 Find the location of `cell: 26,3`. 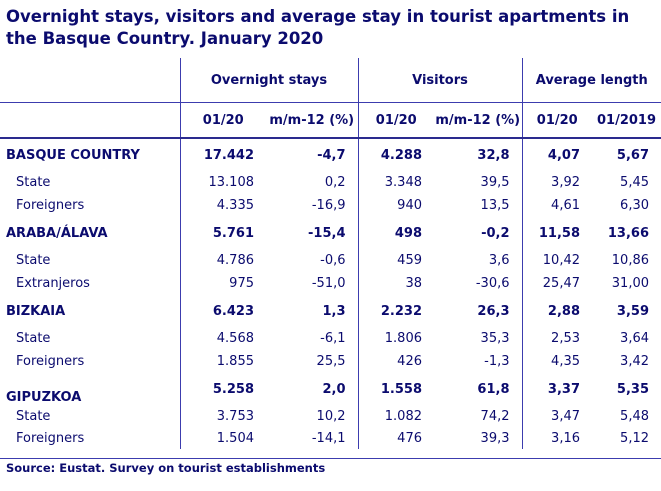

cell: 26,3 is located at coordinates (493, 311).